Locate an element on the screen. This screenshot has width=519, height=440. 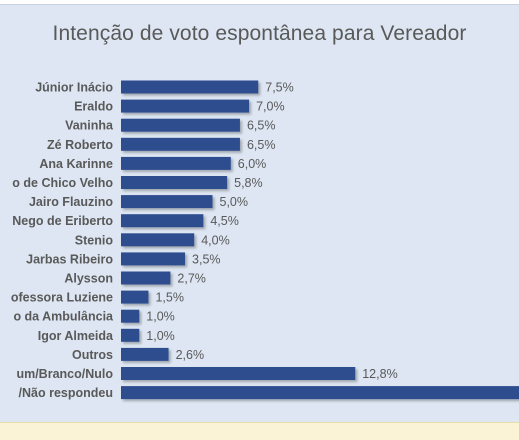
category-label: Alysson is located at coordinates (88, 279).